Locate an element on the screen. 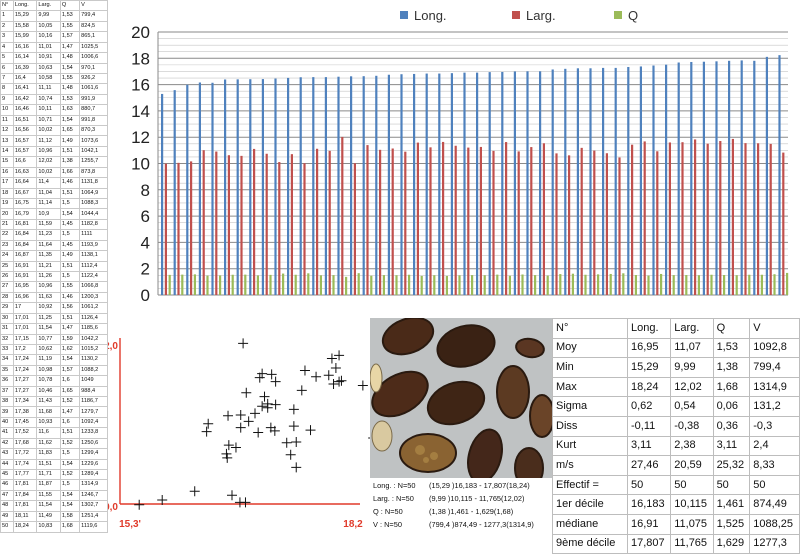  raw-cell: 11,51 is located at coordinates (48, 464).